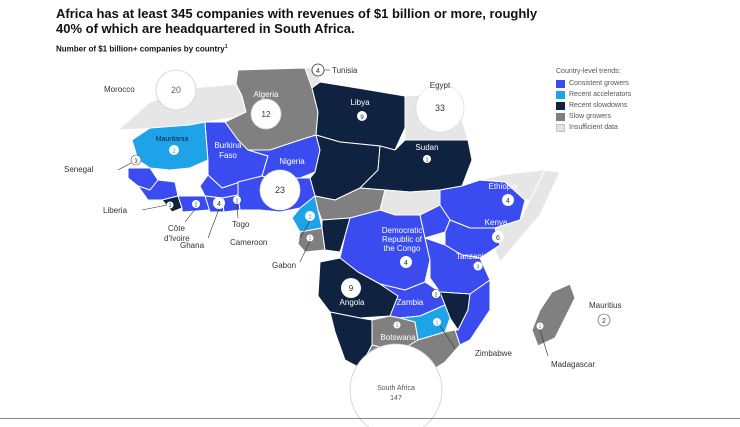  Describe the element at coordinates (396, 388) in the screenshot. I see `bubble-name: South Africa` at that location.